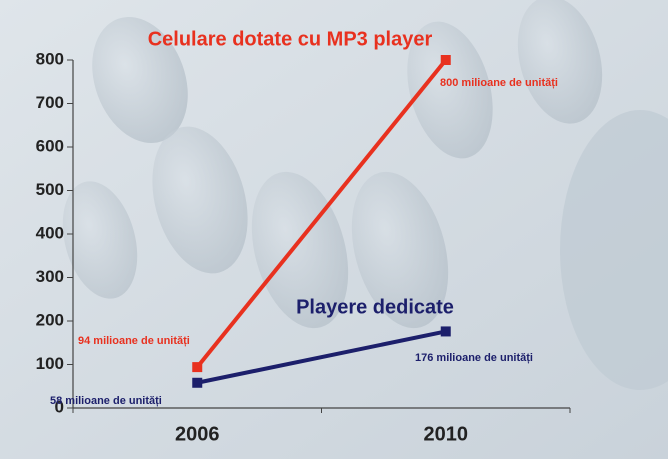  What do you see at coordinates (474, 358) in the screenshot?
I see `data-label: 176 milioane de unități` at bounding box center [474, 358].